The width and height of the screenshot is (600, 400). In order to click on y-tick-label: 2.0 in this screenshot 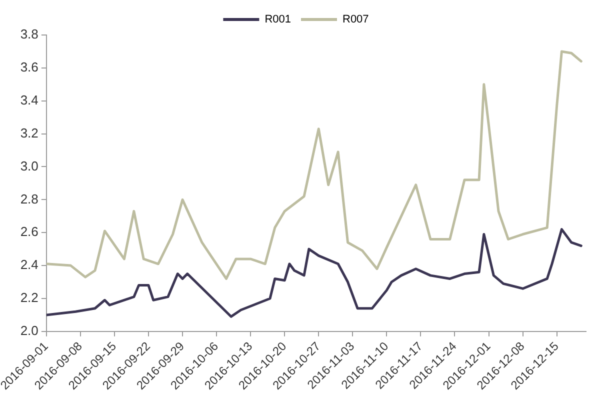, I will do `click(29, 330)`.